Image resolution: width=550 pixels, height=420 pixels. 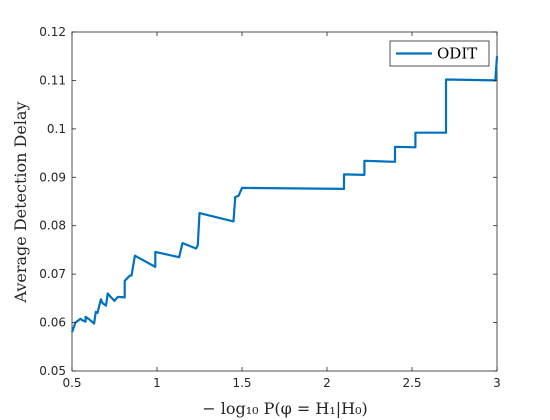 What do you see at coordinates (20, 202) in the screenshot?
I see `y-axis-label: Average Detection Delay` at bounding box center [20, 202].